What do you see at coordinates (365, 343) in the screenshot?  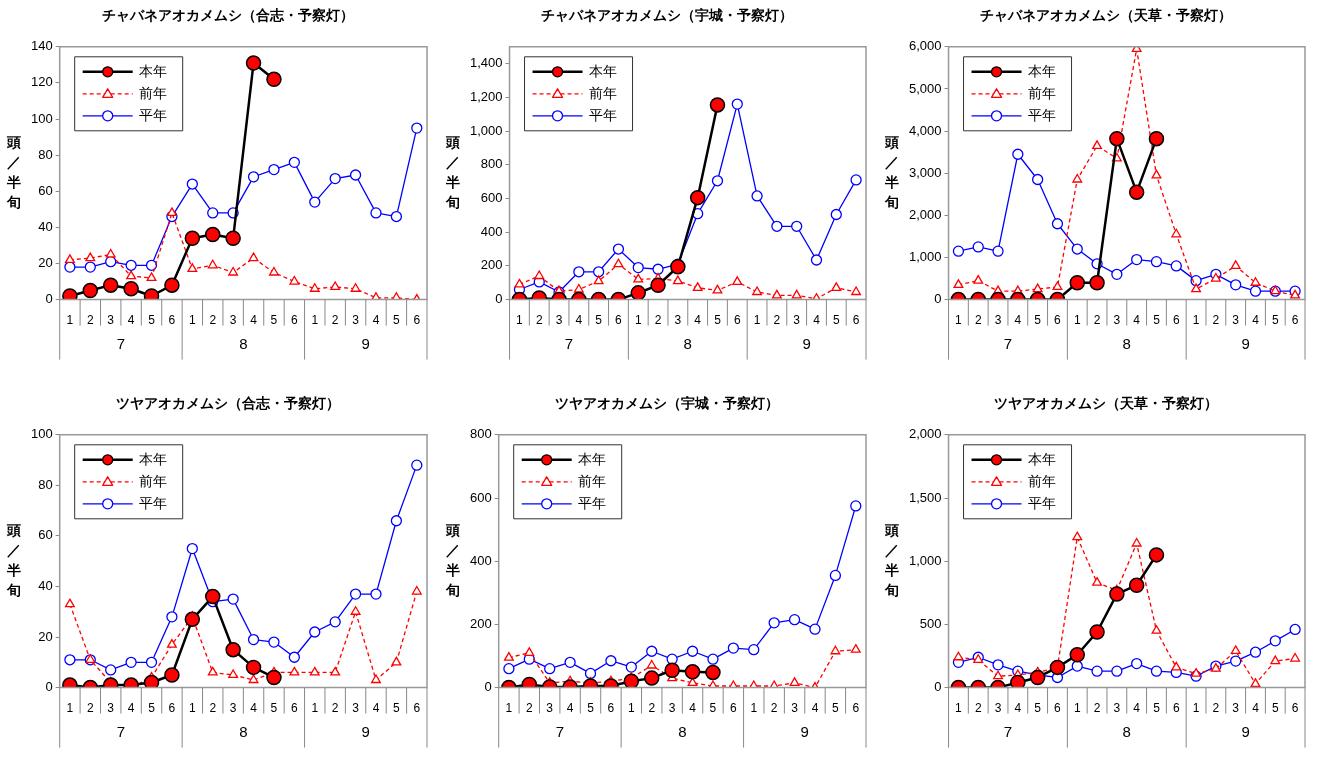 I see `text: 9` at bounding box center [365, 343].